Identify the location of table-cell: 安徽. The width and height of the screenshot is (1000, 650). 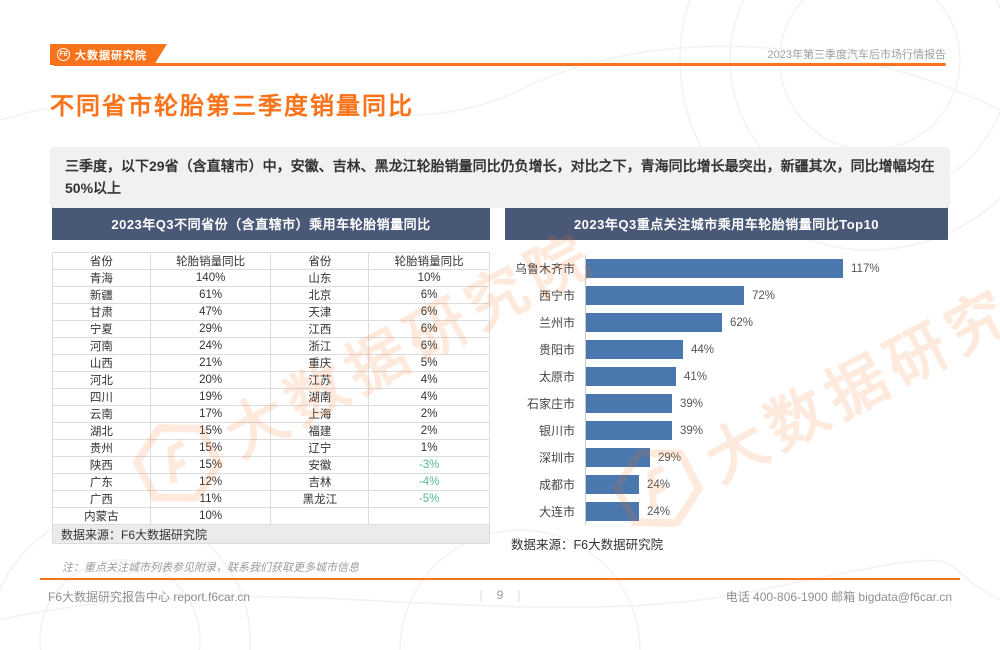
(320, 465).